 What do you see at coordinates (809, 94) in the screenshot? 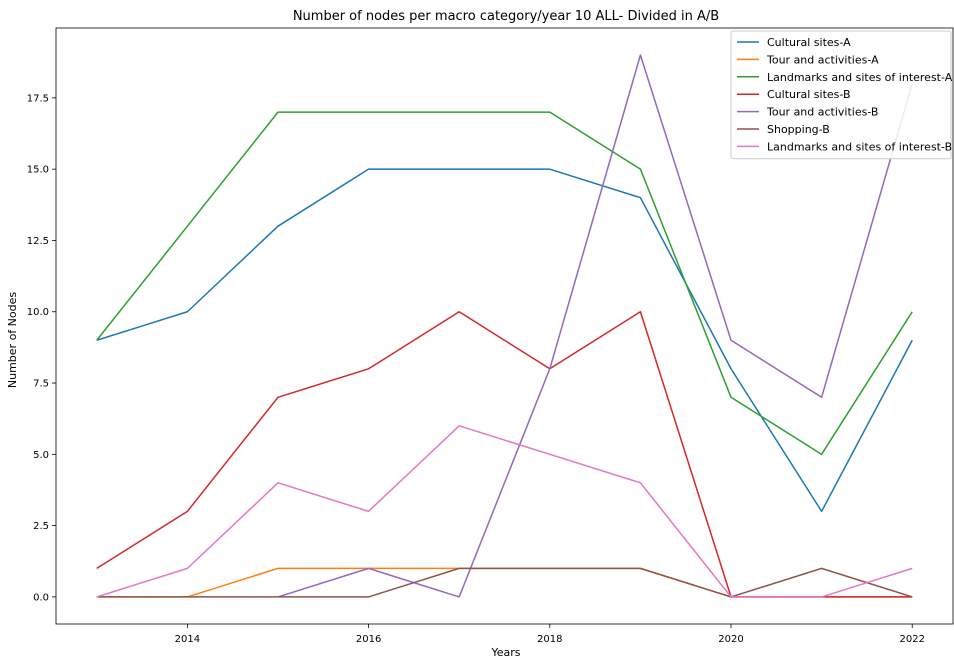
I see `legend-label-3: Cultural sites-B` at bounding box center [809, 94].